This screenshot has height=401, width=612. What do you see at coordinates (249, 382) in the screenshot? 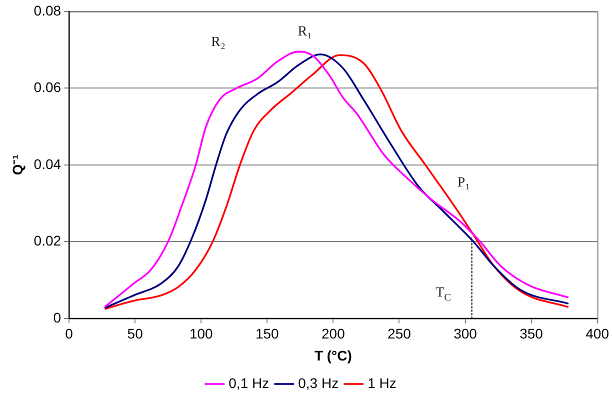
I see `legend-label: 0,1 Hz` at bounding box center [249, 382].